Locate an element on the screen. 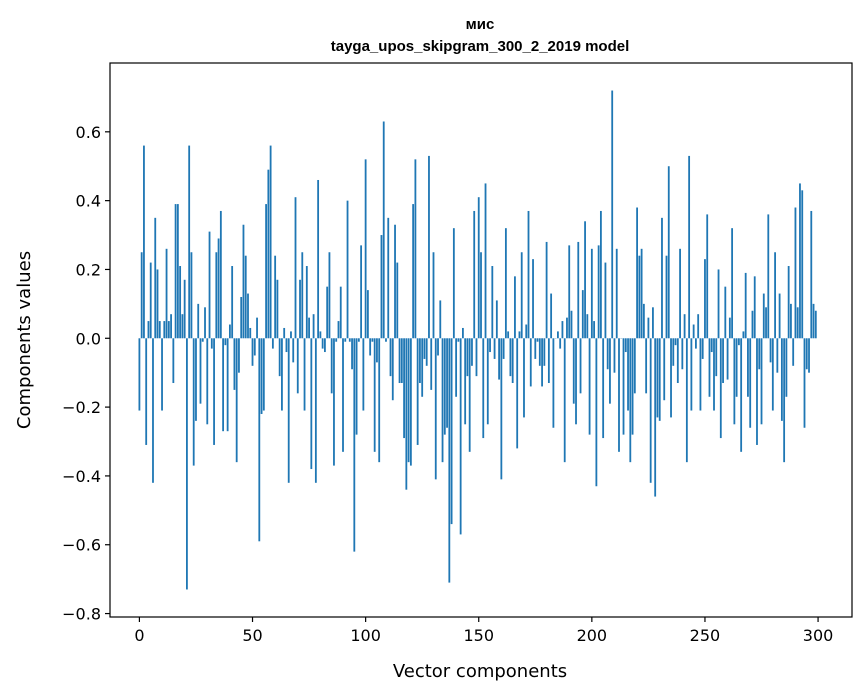 This screenshot has height=696, width=867. x-axis-label: Vector components is located at coordinates (480, 671).